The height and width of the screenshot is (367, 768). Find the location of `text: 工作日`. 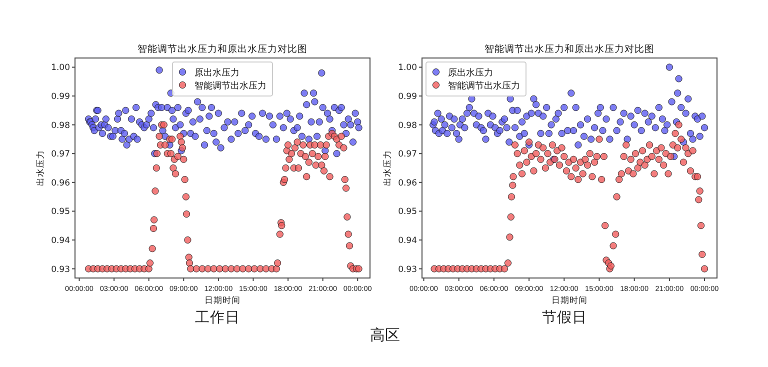

text: 工作日 is located at coordinates (217, 318).